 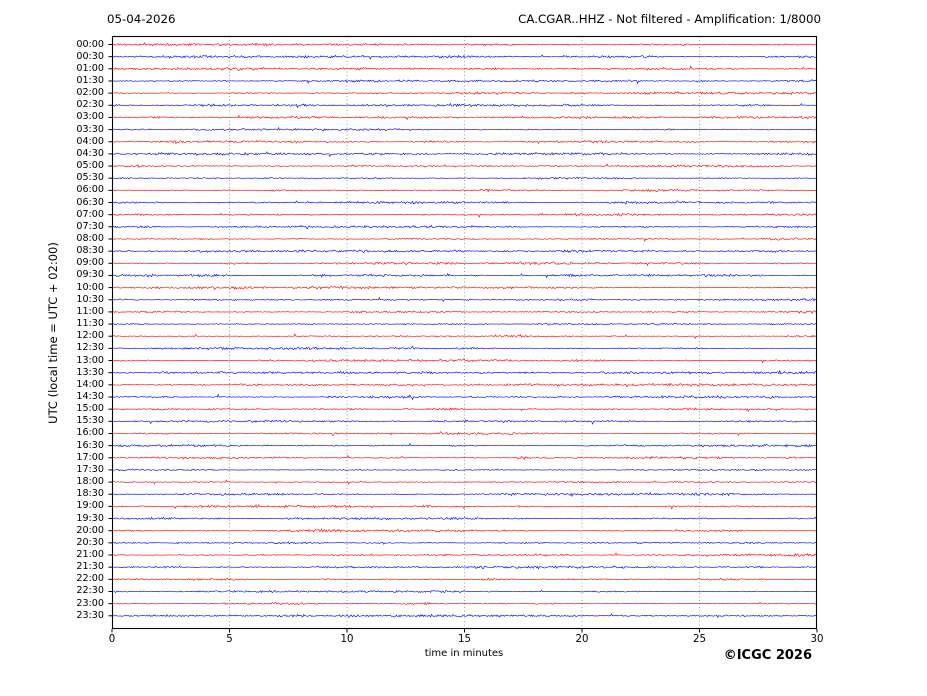 I want to click on trace-row-17:00, so click(x=464, y=457).